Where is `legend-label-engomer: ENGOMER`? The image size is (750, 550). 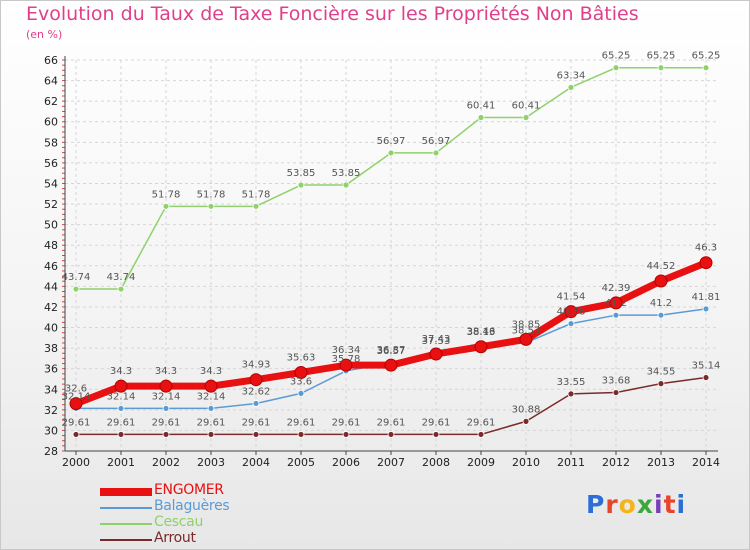 legend-label-engomer: ENGOMER is located at coordinates (189, 490).